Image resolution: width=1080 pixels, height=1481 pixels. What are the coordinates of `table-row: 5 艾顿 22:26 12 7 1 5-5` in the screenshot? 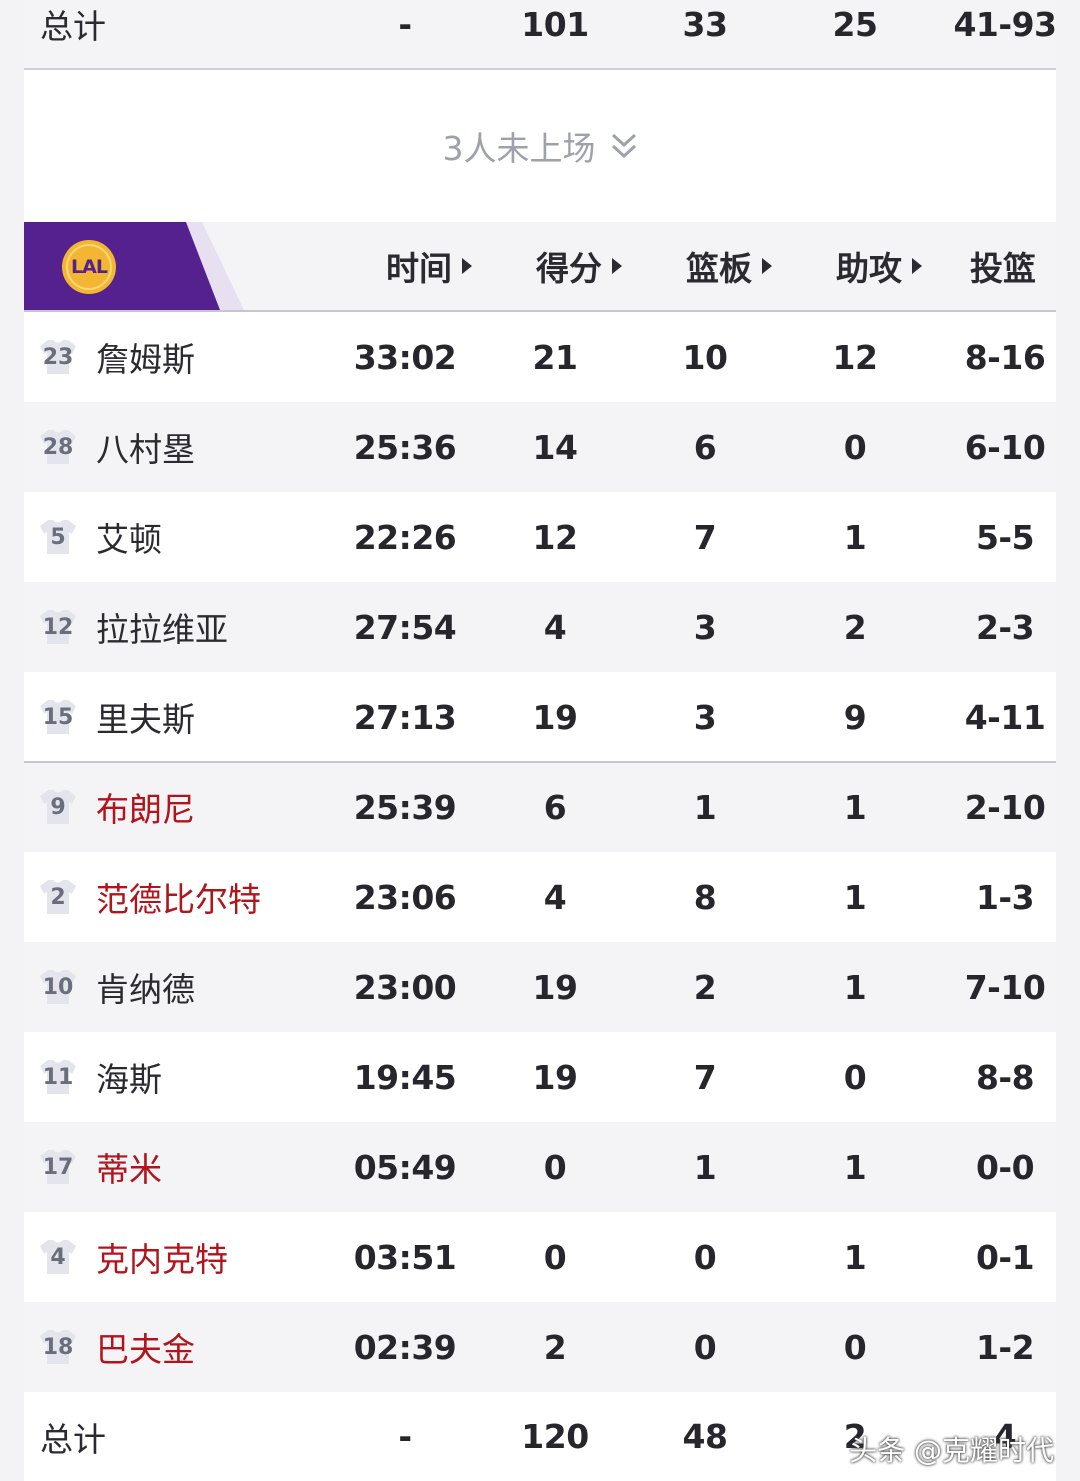 It's located at (540, 537).